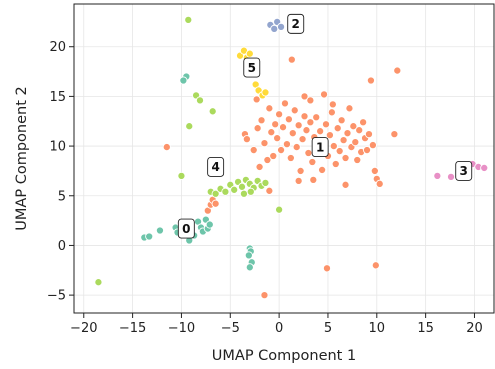  What do you see at coordinates (56, 296) in the screenshot?
I see `y-tick-label: −5` at bounding box center [56, 296].